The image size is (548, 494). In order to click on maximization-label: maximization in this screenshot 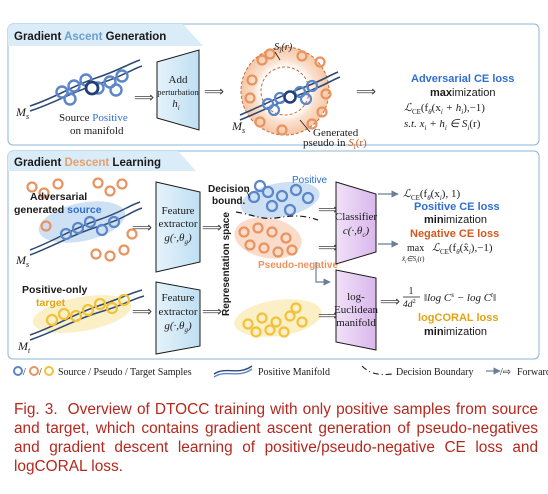, I will do `click(462, 93)`.